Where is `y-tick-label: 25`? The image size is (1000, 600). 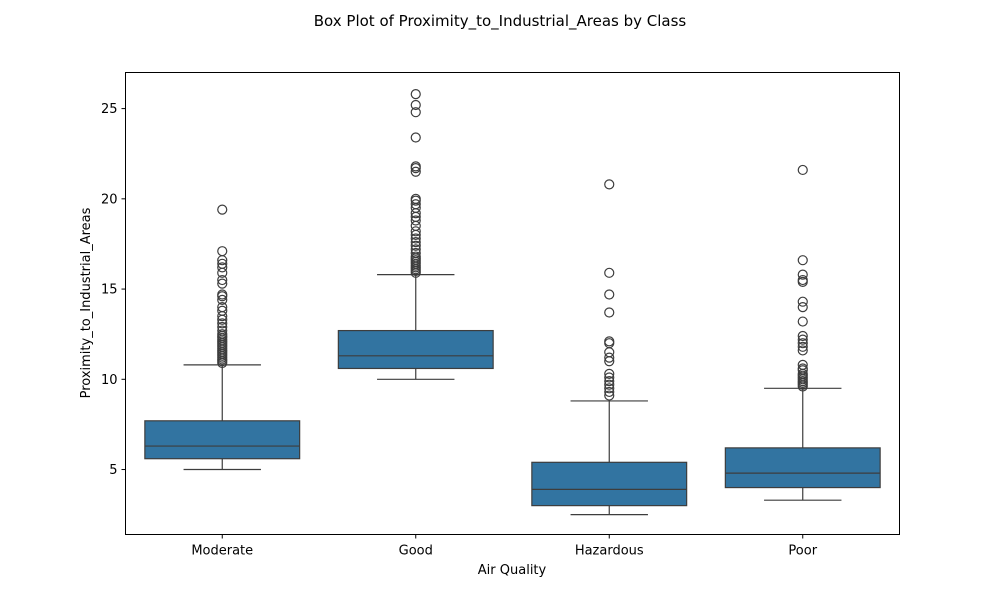
y-tick-label: 25 is located at coordinates (109, 109).